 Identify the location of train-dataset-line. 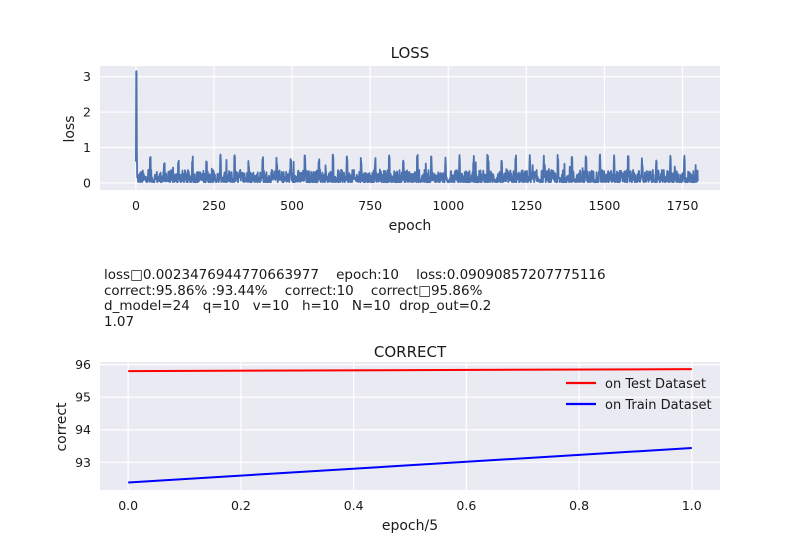
(410, 465).